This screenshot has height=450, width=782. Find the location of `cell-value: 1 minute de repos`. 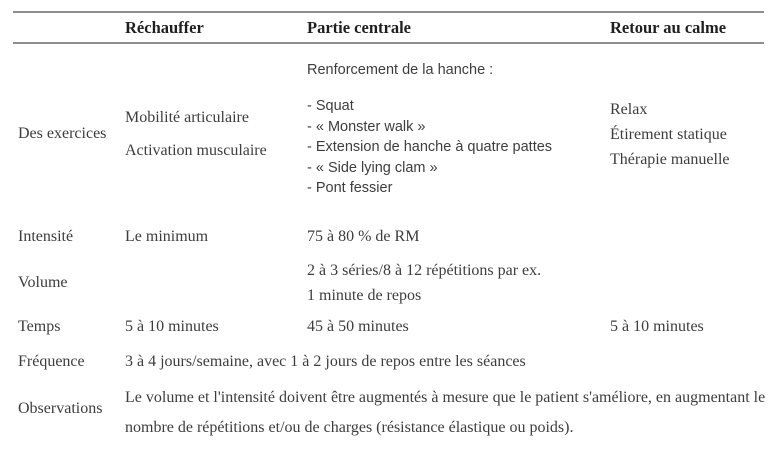

cell-value: 1 minute de repos is located at coordinates (364, 295).